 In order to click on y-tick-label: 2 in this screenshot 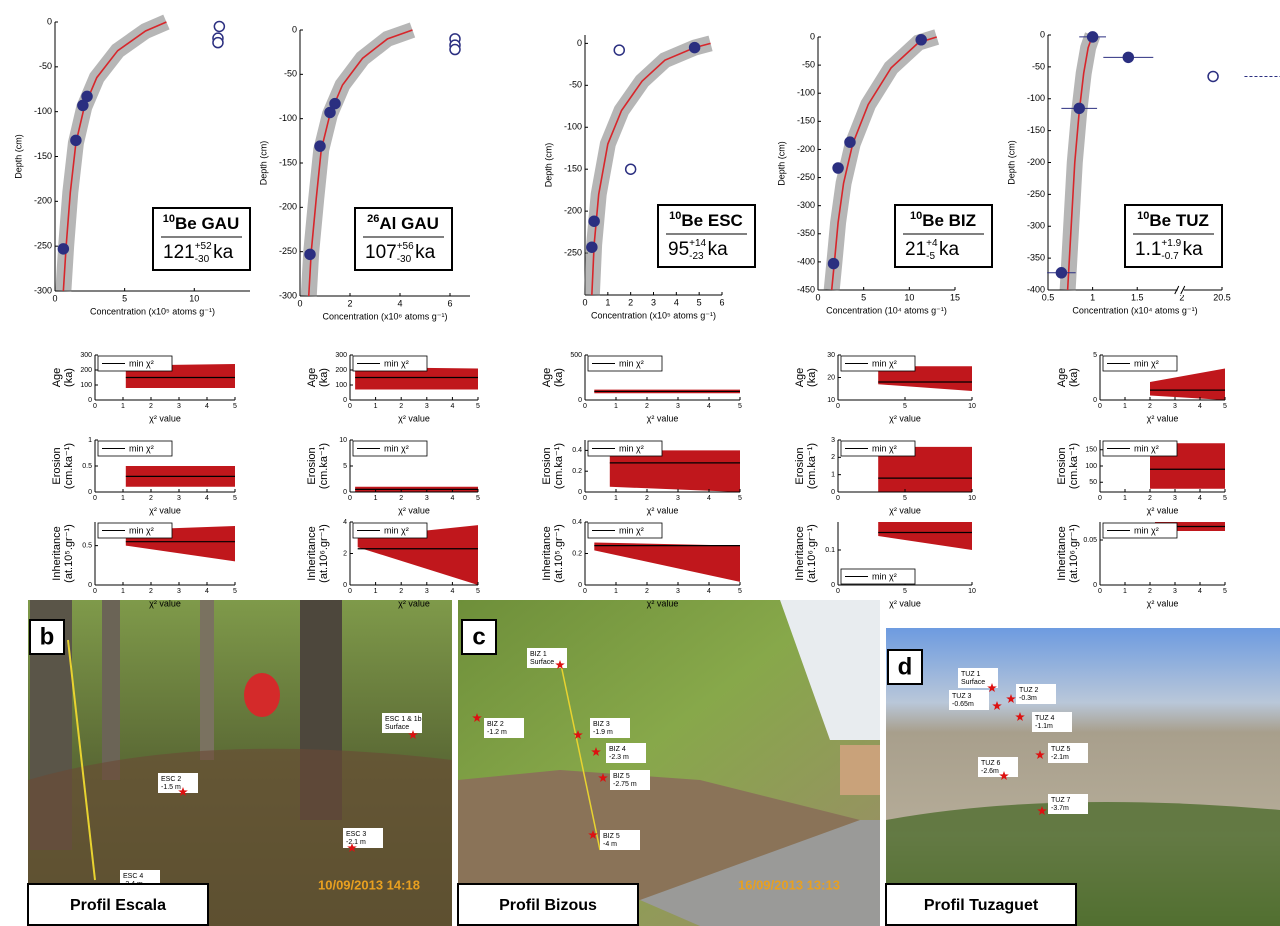, I will do `click(833, 457)`.